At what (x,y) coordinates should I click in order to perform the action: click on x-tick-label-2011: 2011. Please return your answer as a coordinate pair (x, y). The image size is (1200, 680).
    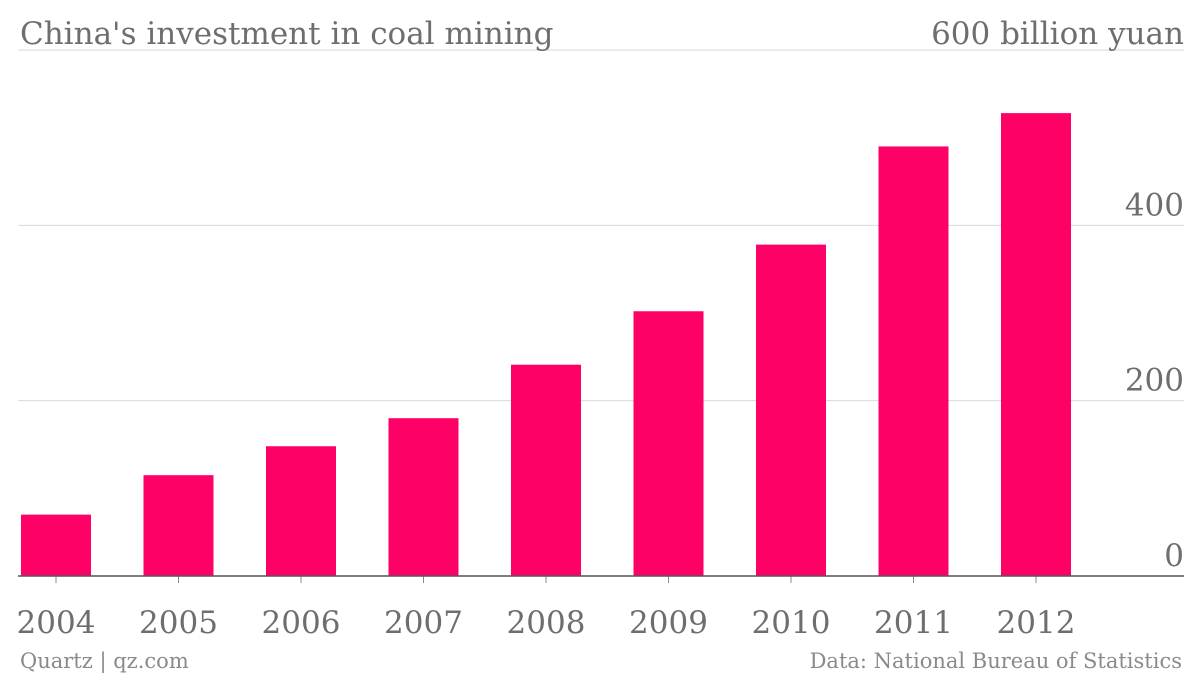
    Looking at the image, I should click on (913, 623).